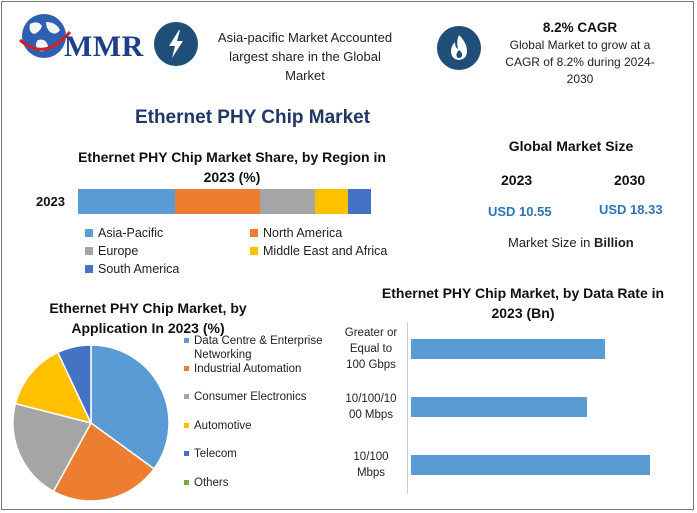  Describe the element at coordinates (630, 180) in the screenshot. I see `market-size-year-2030: 2030` at that location.